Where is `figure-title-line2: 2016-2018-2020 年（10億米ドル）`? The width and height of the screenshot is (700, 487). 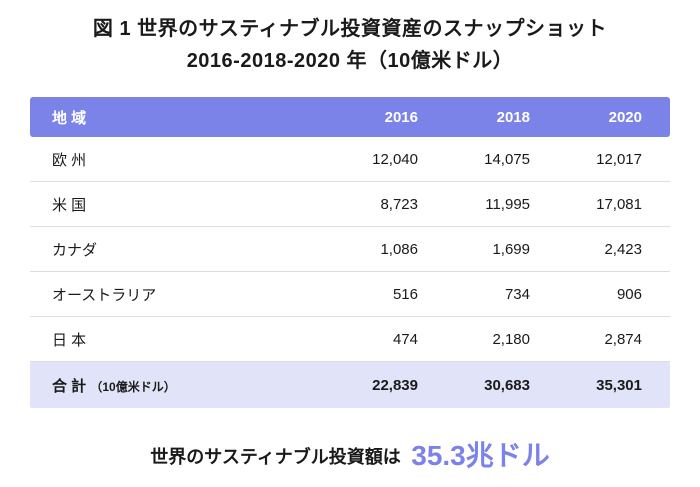
figure-title-line2: 2016-2018-2020 年（10億米ドル） is located at coordinates (350, 61).